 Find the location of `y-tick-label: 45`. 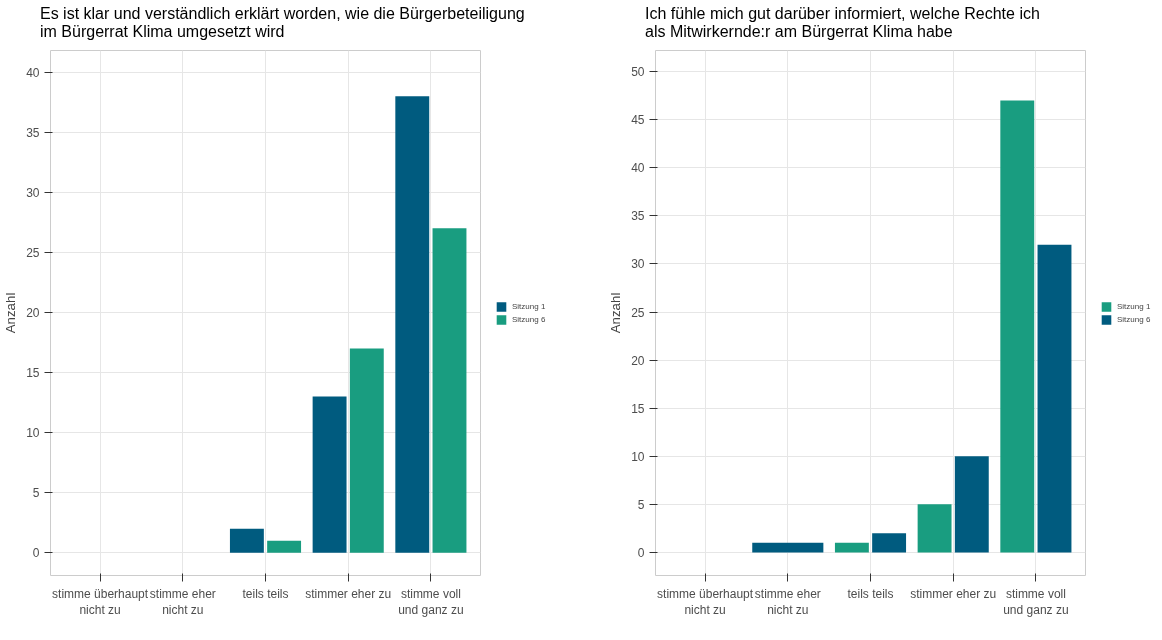

y-tick-label: 45 is located at coordinates (638, 120).